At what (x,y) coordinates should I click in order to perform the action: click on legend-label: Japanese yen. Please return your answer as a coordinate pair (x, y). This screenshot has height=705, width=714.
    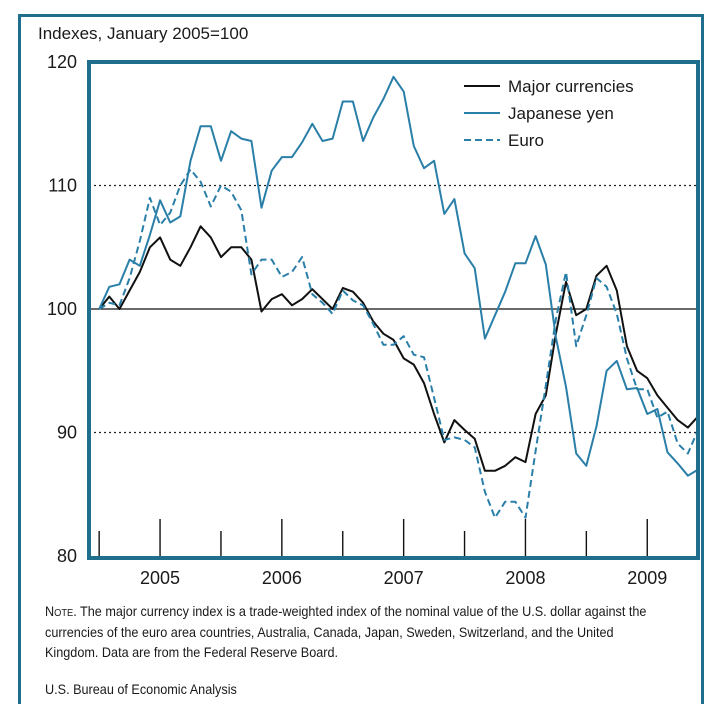
    Looking at the image, I should click on (561, 113).